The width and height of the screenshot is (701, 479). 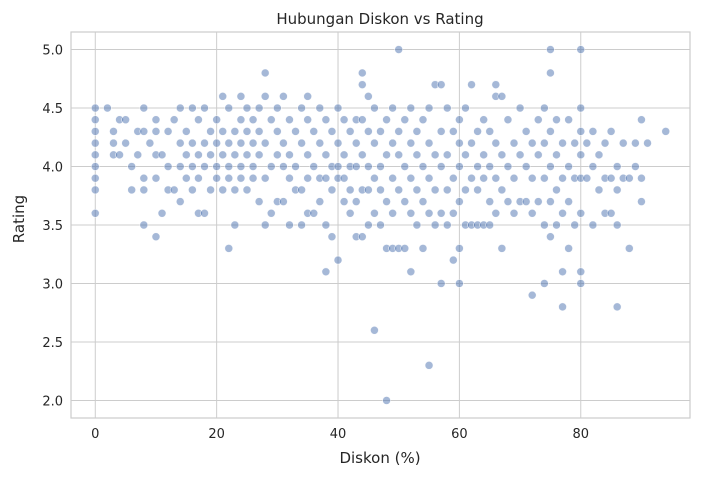 What do you see at coordinates (52, 401) in the screenshot?
I see `y-tick-label: 2.0` at bounding box center [52, 401].